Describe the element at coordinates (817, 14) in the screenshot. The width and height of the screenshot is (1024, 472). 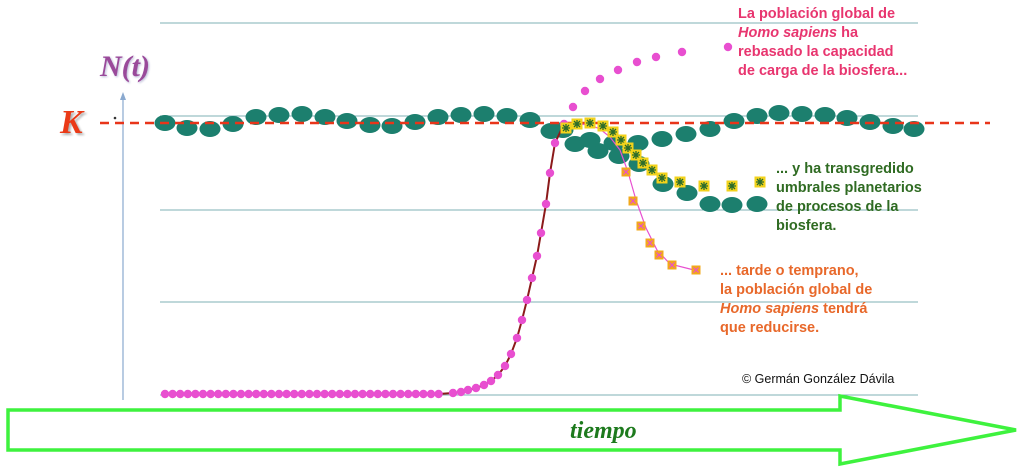
I see `annotation-line: La población global de` at that location.